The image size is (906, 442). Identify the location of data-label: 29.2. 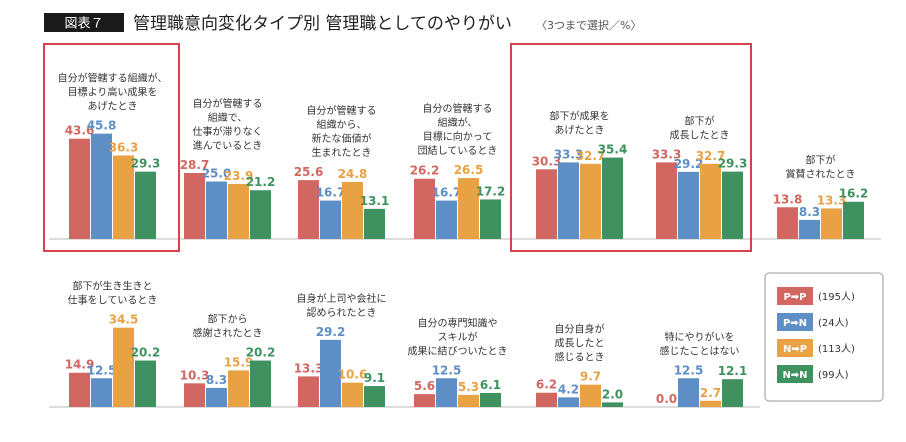
(331, 332).